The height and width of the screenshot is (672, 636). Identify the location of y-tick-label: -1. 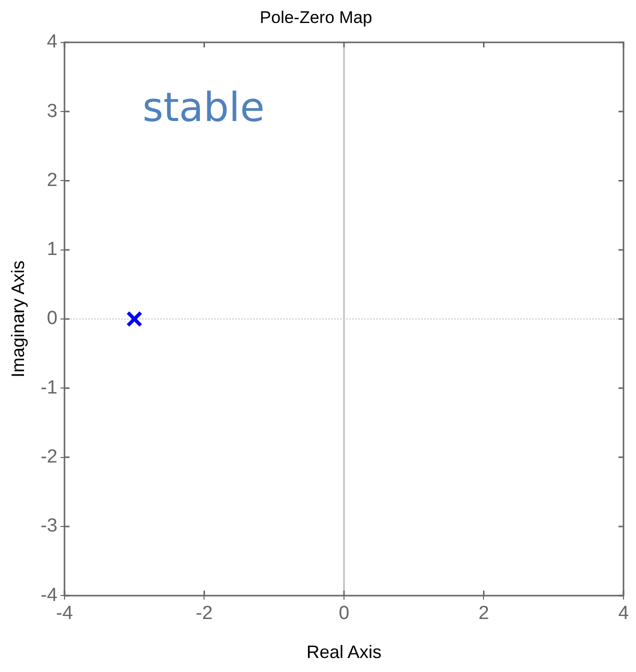
(49, 387).